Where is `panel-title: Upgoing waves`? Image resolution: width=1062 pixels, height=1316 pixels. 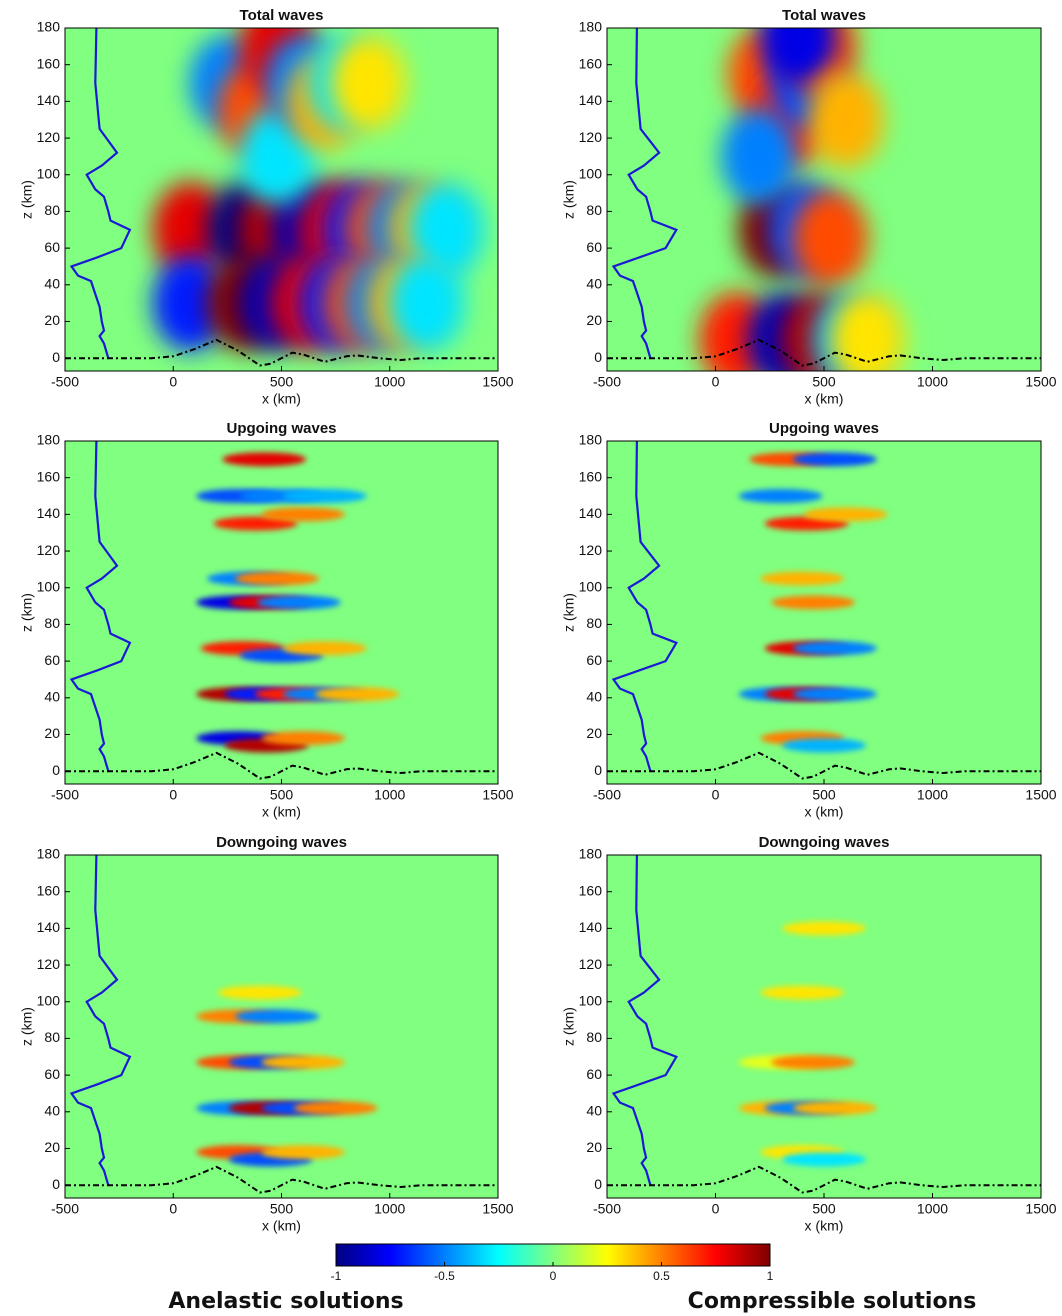
panel-title: Upgoing waves is located at coordinates (824, 428).